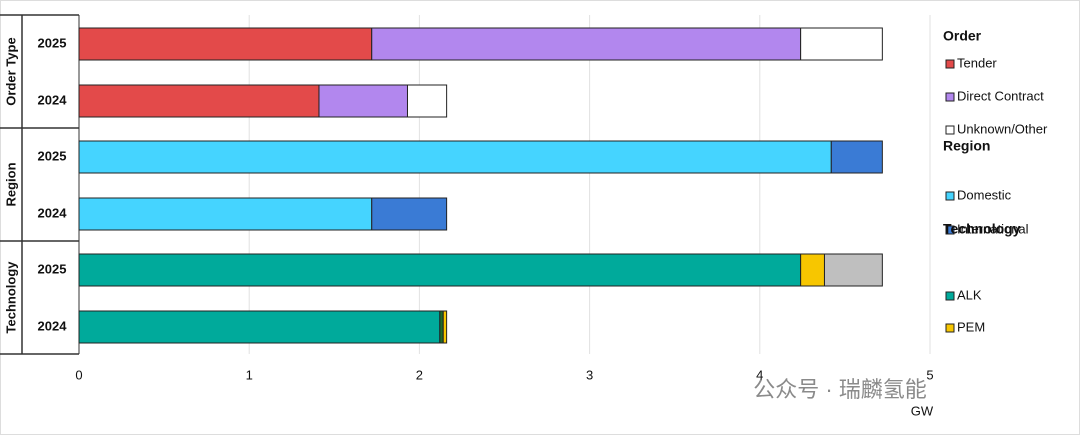 The height and width of the screenshot is (435, 1080). What do you see at coordinates (969, 294) in the screenshot?
I see `legend-label: ALK` at bounding box center [969, 294].